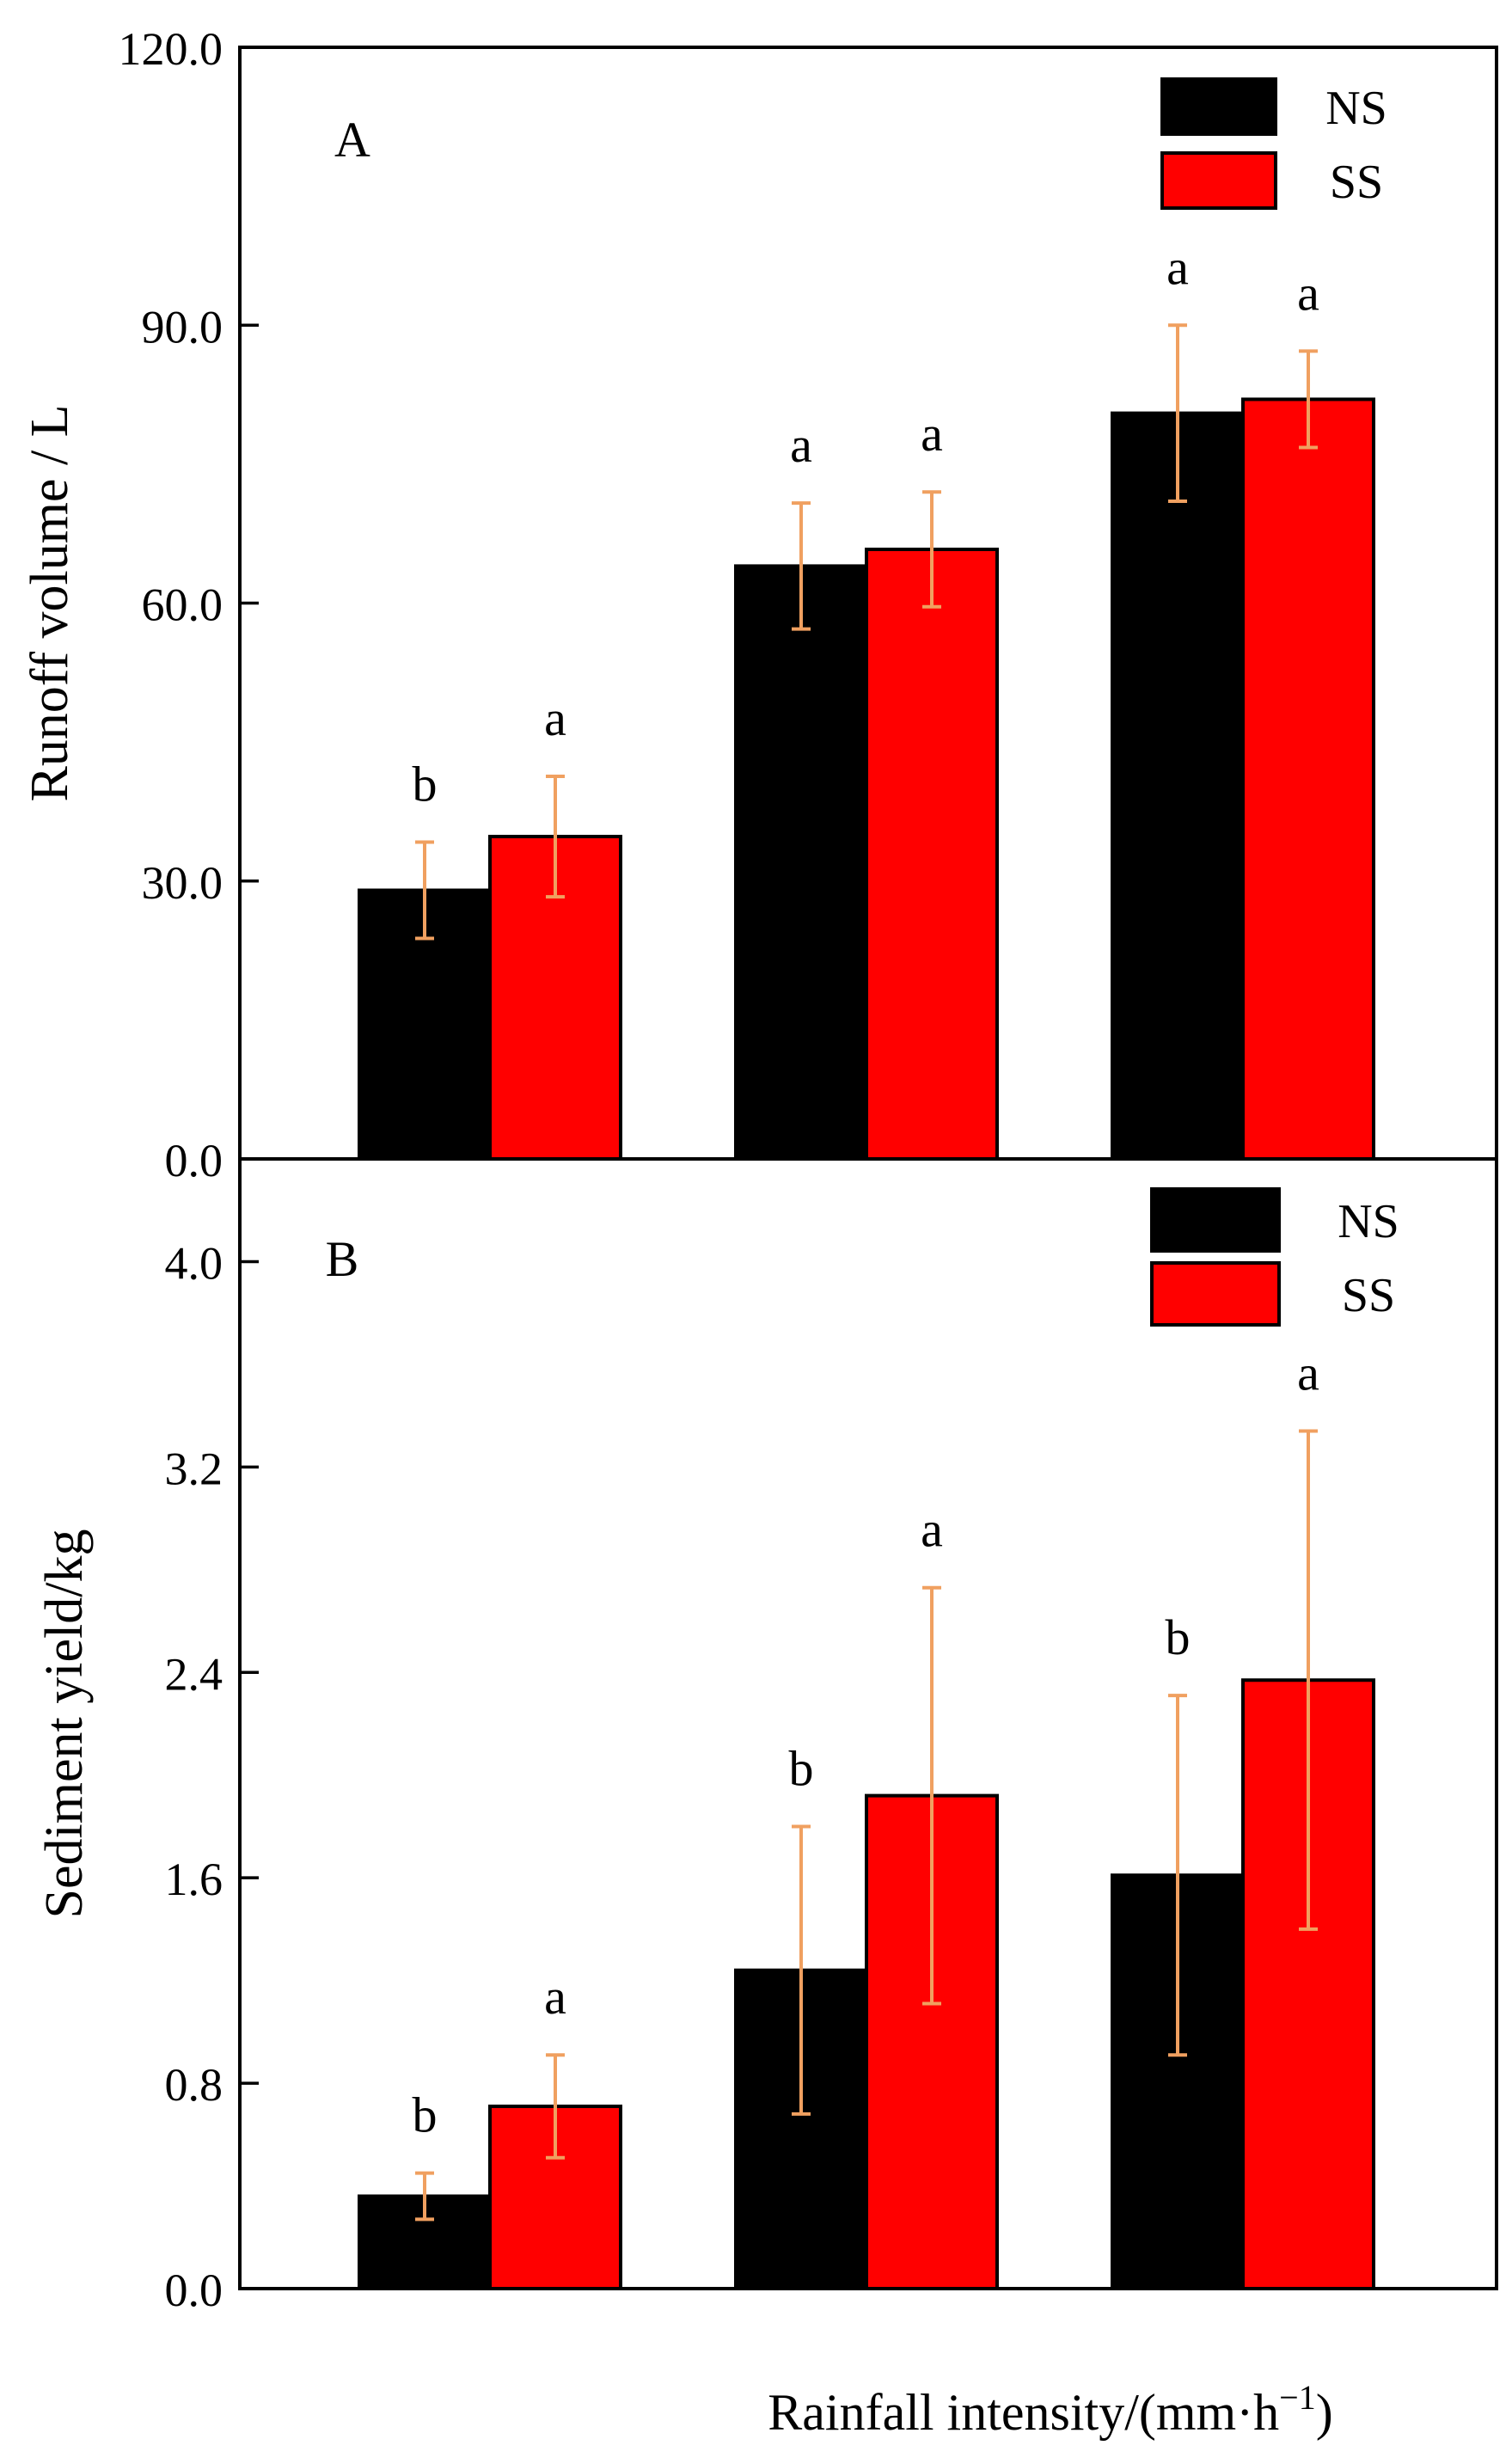 Image resolution: width=1512 pixels, height=2464 pixels. Describe the element at coordinates (1297, 2397) in the screenshot. I see `x-axis-label-sup: −1` at that location.